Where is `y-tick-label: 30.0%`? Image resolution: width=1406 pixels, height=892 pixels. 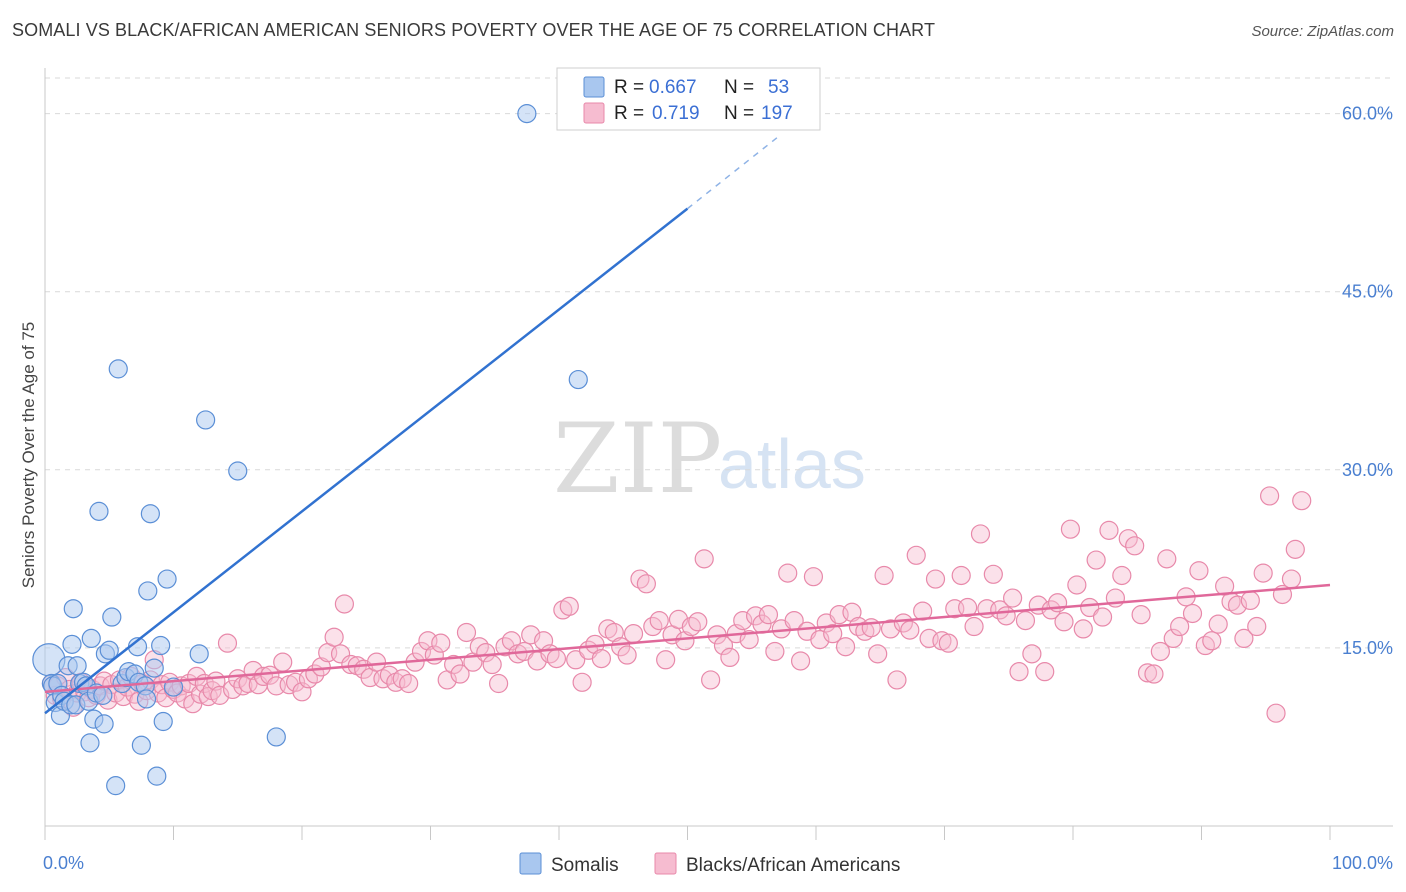
y-tick-label: 30.0% is located at coordinates (1367, 470).